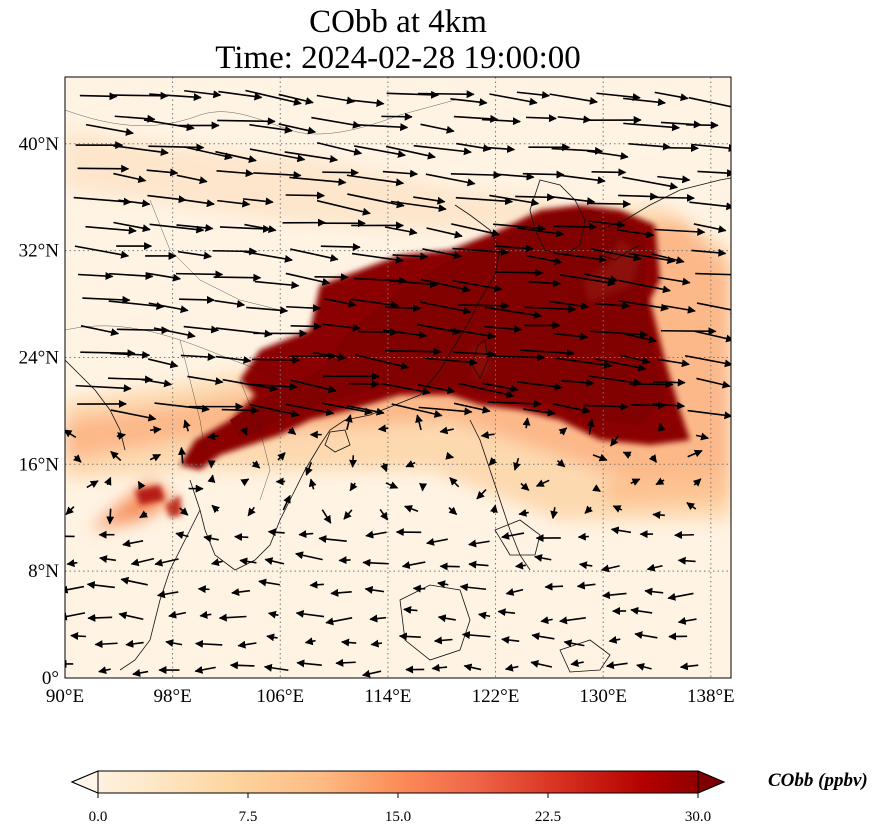  What do you see at coordinates (398, 58) in the screenshot?
I see `map-title-line2: Time: 2024-02-28 19:00:00` at bounding box center [398, 58].